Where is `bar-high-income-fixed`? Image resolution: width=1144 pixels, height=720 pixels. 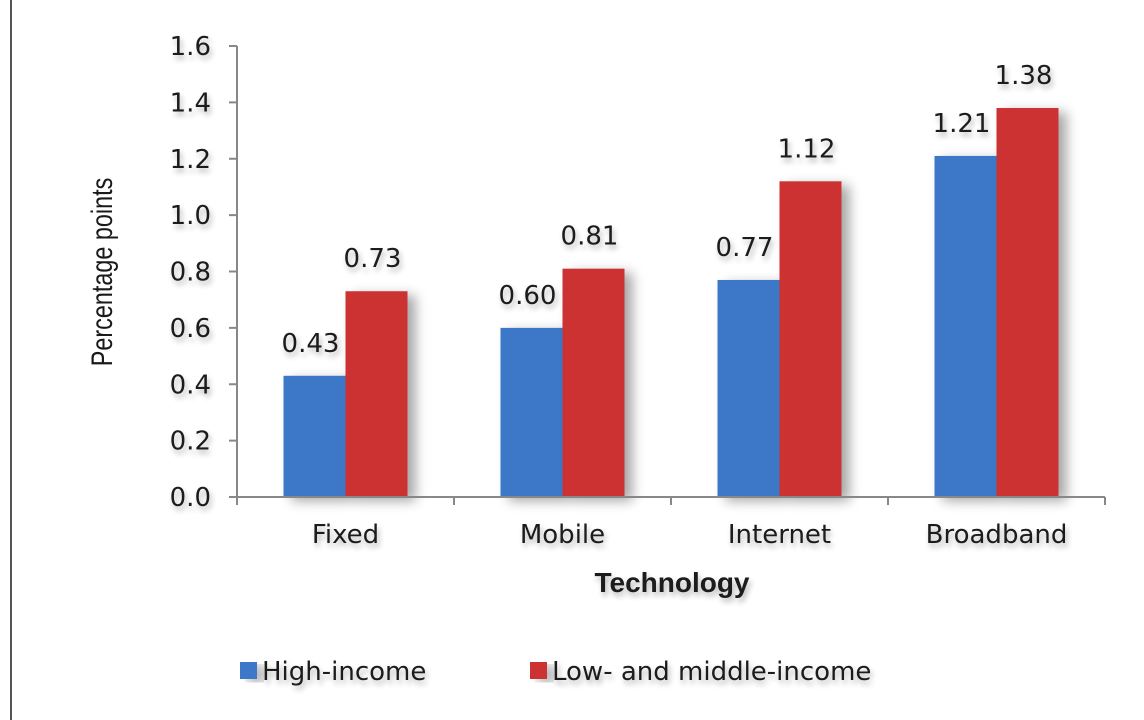 bar-high-income-fixed is located at coordinates (314, 436).